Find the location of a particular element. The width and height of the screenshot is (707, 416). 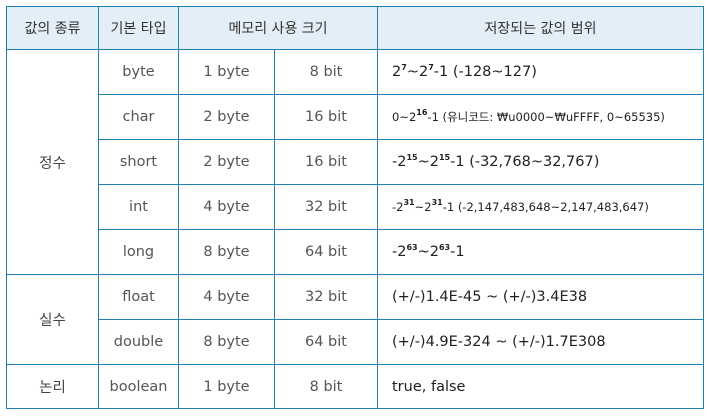

range-cell: 0~216-1 (유니코드: ₩u0000~₩uFFFF, 0~65535) is located at coordinates (540, 117).